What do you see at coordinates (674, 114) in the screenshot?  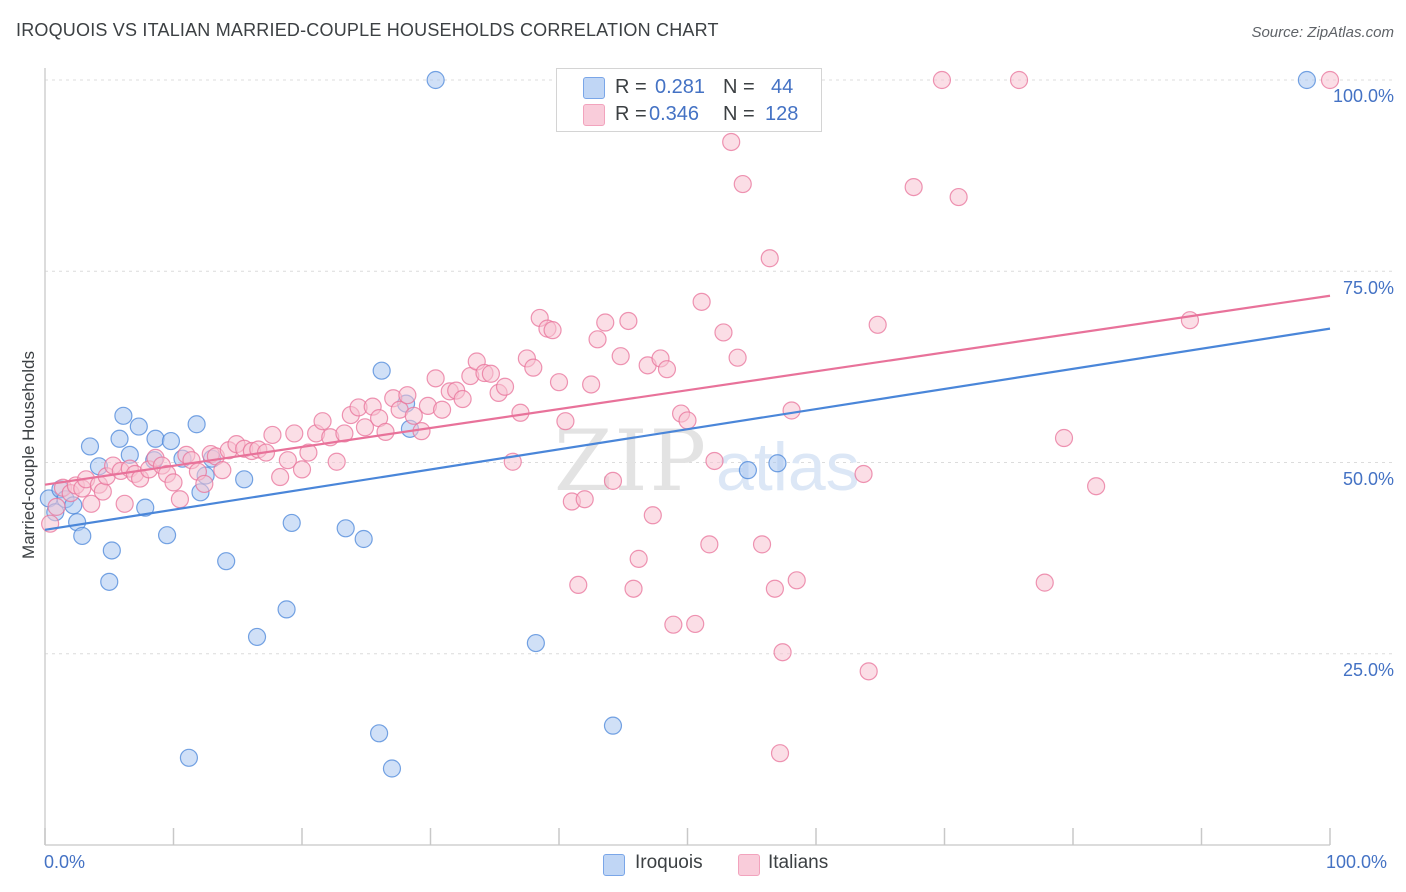 I see `r-value: 0.346` at bounding box center [674, 114].